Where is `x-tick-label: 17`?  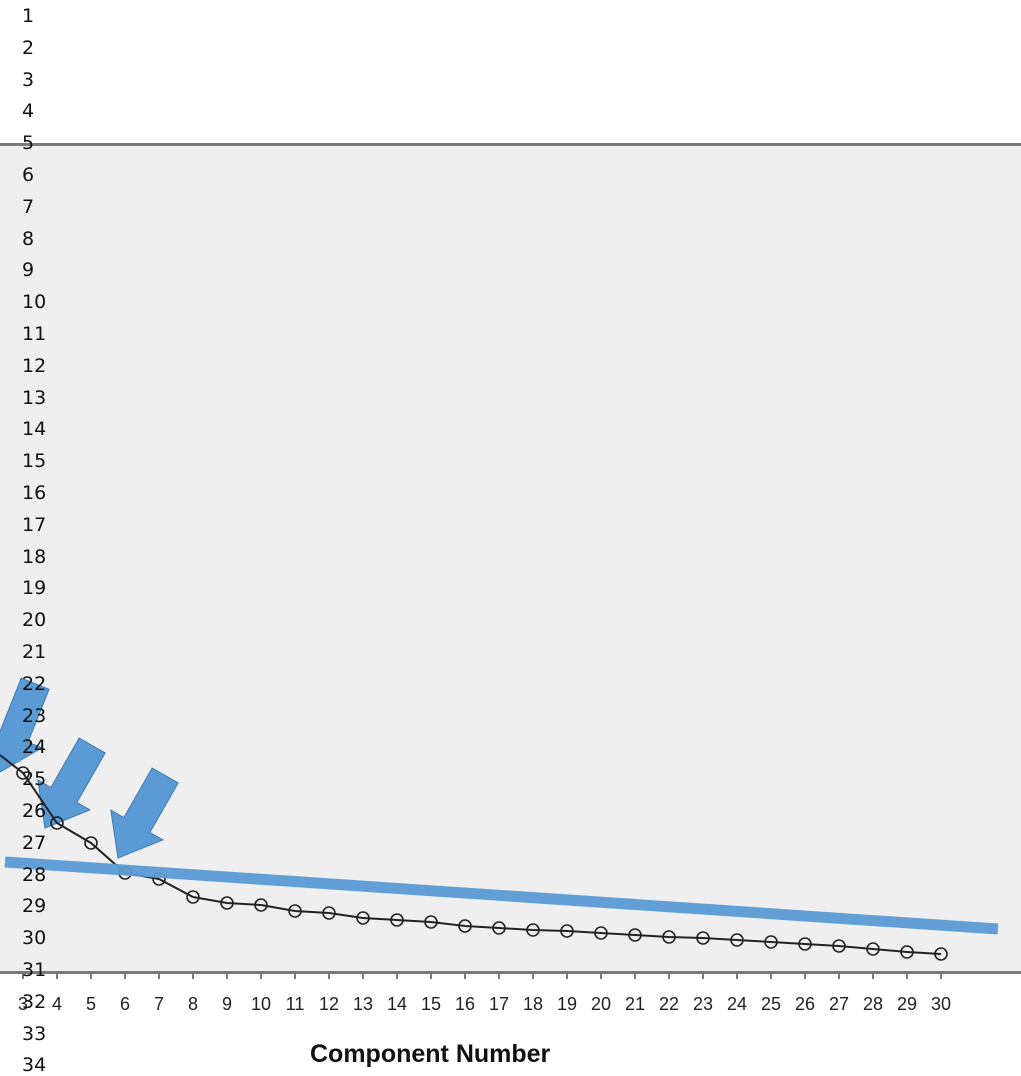
x-tick-label: 17 is located at coordinates (499, 1004).